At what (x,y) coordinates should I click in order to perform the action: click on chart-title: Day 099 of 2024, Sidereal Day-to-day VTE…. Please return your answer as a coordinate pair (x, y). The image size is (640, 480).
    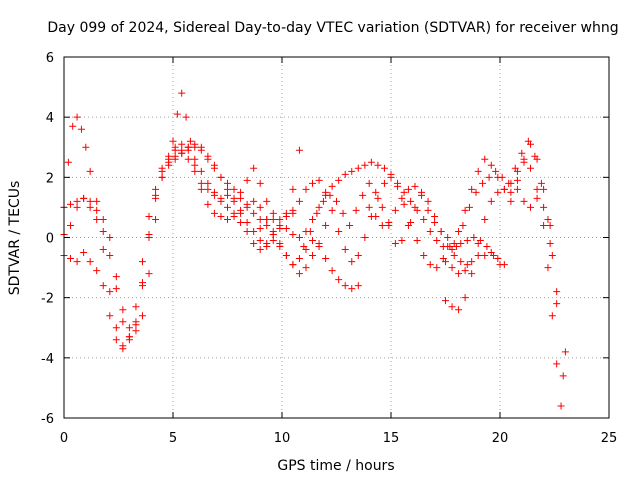
    Looking at the image, I should click on (332, 28).